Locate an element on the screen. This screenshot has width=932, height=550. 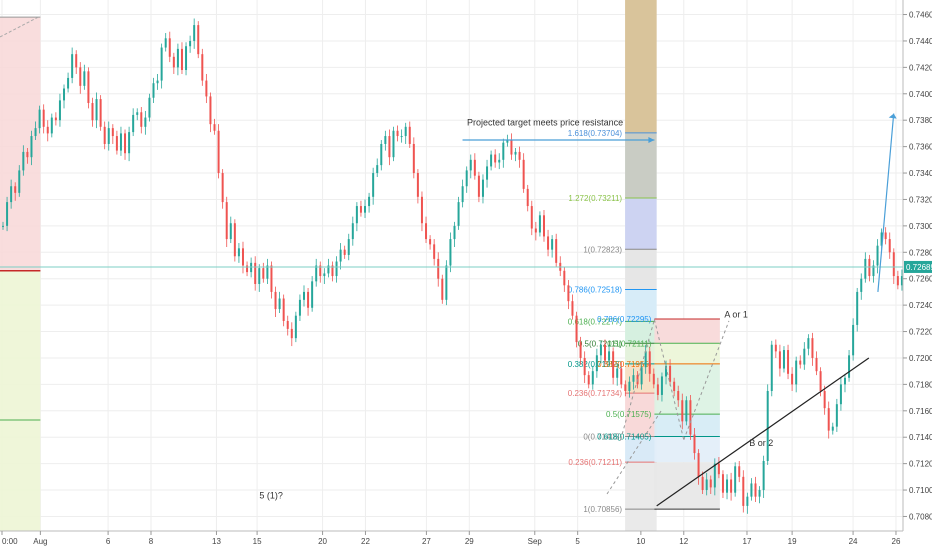
fib-level-label: 0.5(0.72111) is located at coordinates (600, 343).